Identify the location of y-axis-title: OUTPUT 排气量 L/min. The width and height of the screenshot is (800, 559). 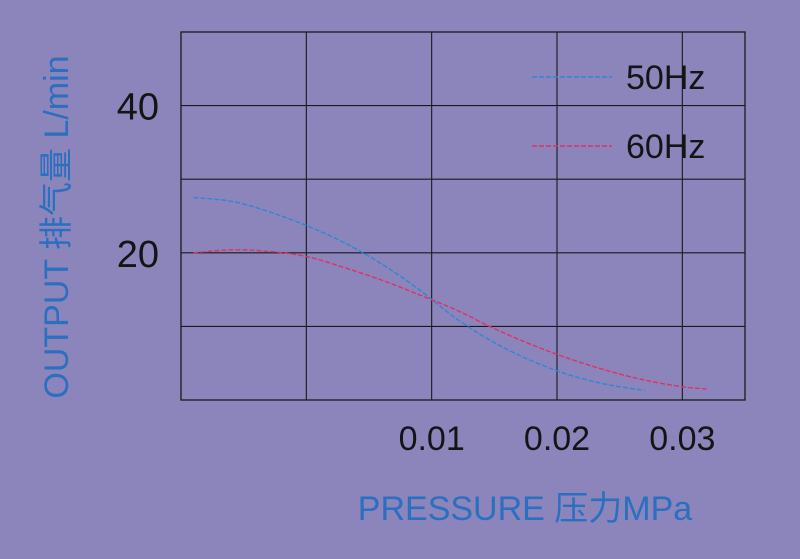
(57, 226).